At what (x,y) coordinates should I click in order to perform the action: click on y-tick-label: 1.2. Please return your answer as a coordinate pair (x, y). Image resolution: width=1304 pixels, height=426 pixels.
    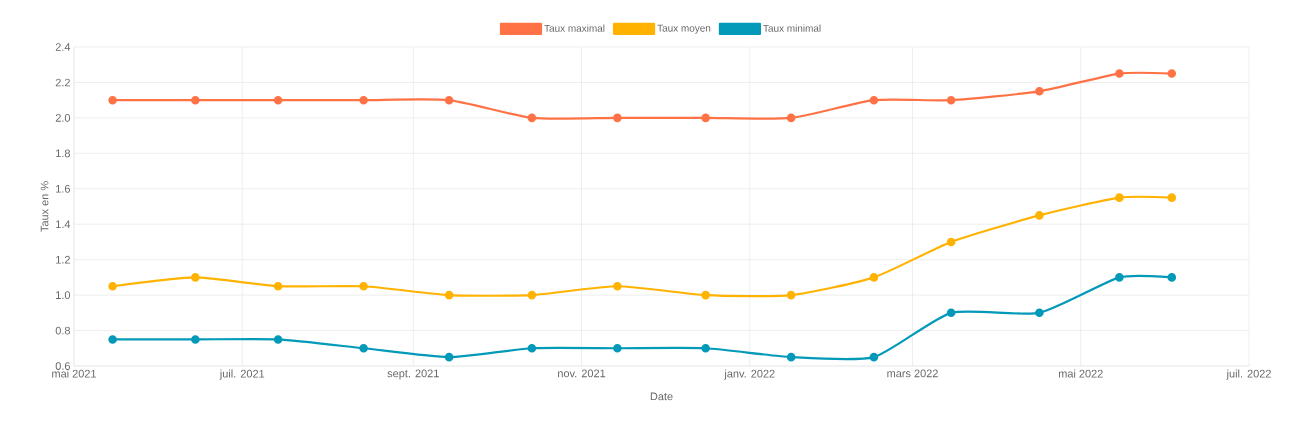
    Looking at the image, I should click on (63, 259).